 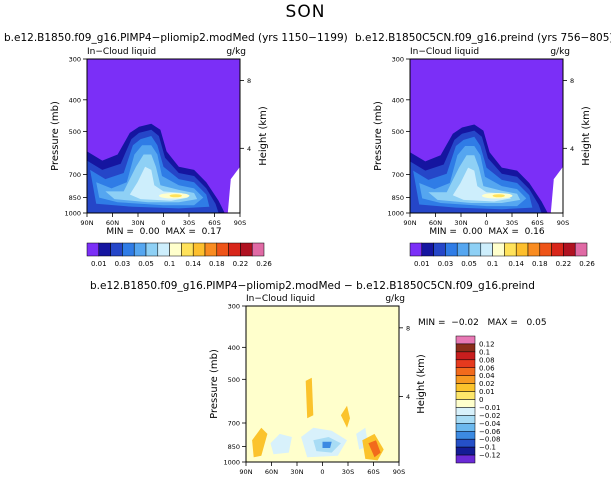 What do you see at coordinates (502, 255) in the screenshot?
I see `colorbar-right: 0.01 0.03 0.05 0.1 0.14 0.18 0.22 0.26` at bounding box center [502, 255].